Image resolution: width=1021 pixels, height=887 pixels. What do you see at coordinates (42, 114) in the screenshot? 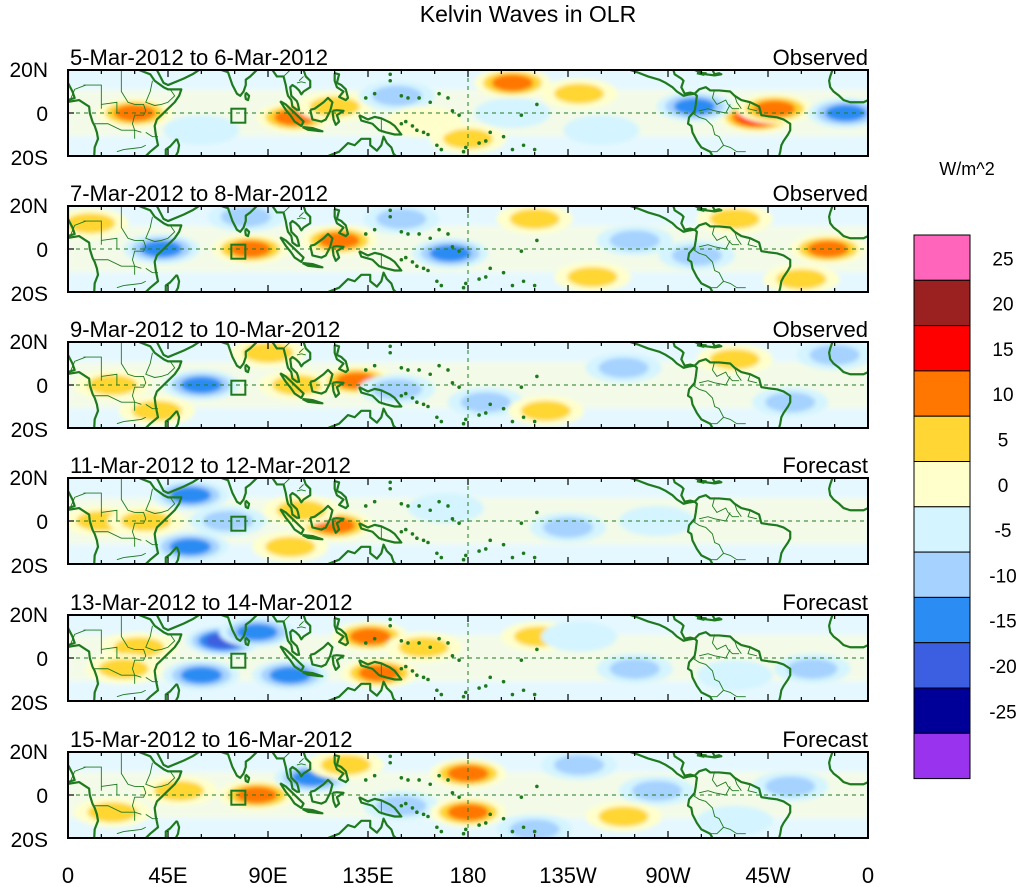
I see `lat-tick-label: 0` at bounding box center [42, 114].